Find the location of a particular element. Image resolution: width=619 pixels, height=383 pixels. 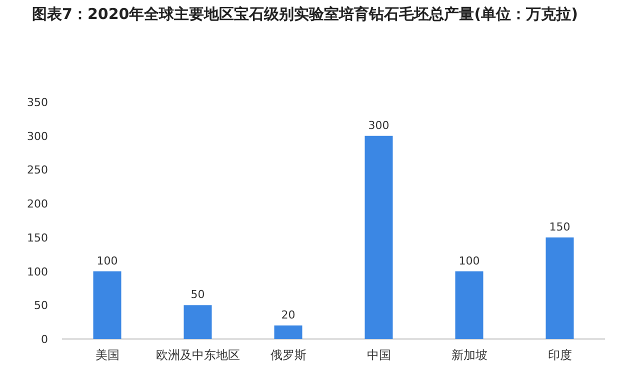

y-tick-label: 50 is located at coordinates (41, 305).